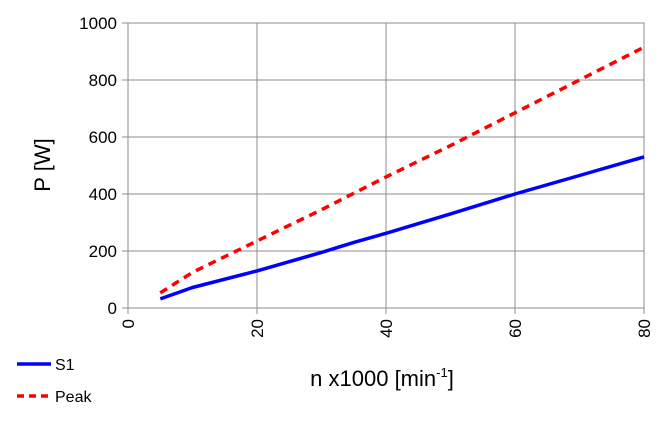 This screenshot has height=429, width=667. What do you see at coordinates (42, 164) in the screenshot?
I see `y-axis-title: P [W]` at bounding box center [42, 164].